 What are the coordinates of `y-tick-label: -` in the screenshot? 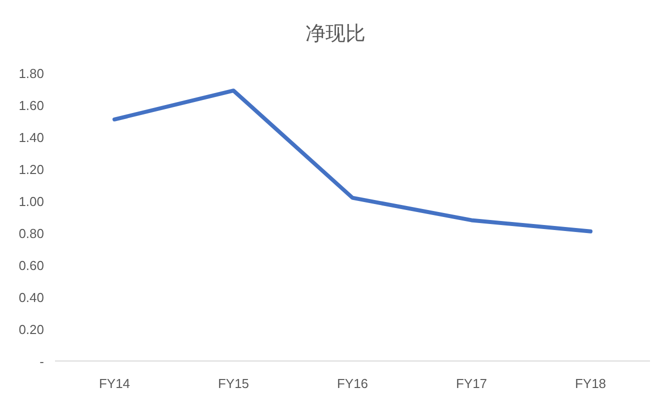 It's located at (42, 361).